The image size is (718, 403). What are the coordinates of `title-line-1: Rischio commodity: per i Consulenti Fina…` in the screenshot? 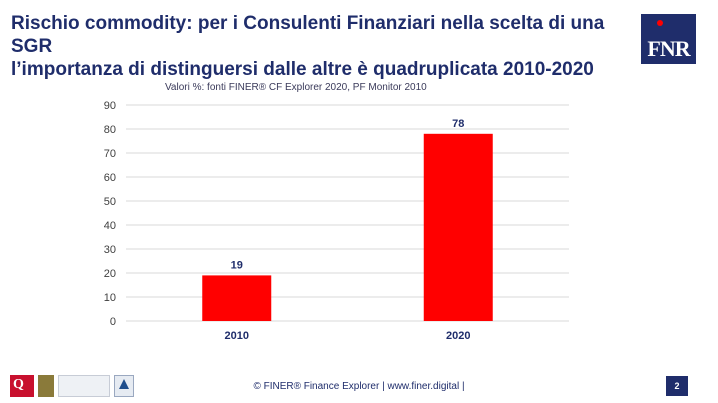 It's located at (308, 35).